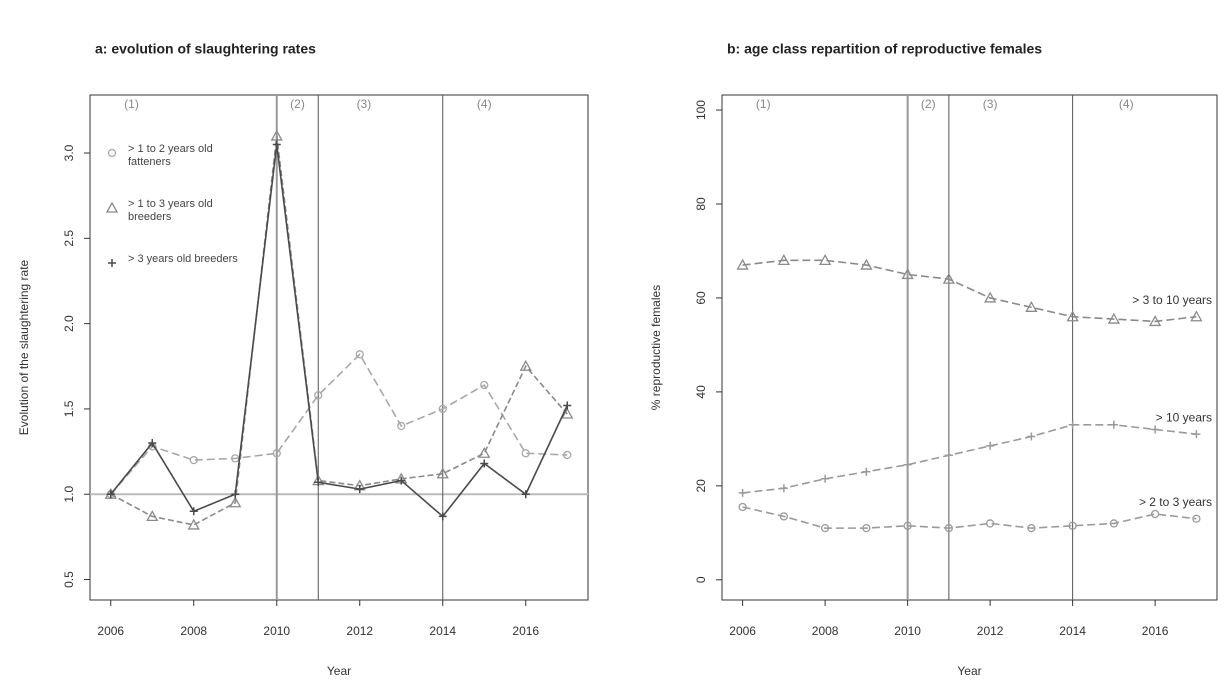  Describe the element at coordinates (701, 579) in the screenshot. I see `y-tick-label: 0` at that location.